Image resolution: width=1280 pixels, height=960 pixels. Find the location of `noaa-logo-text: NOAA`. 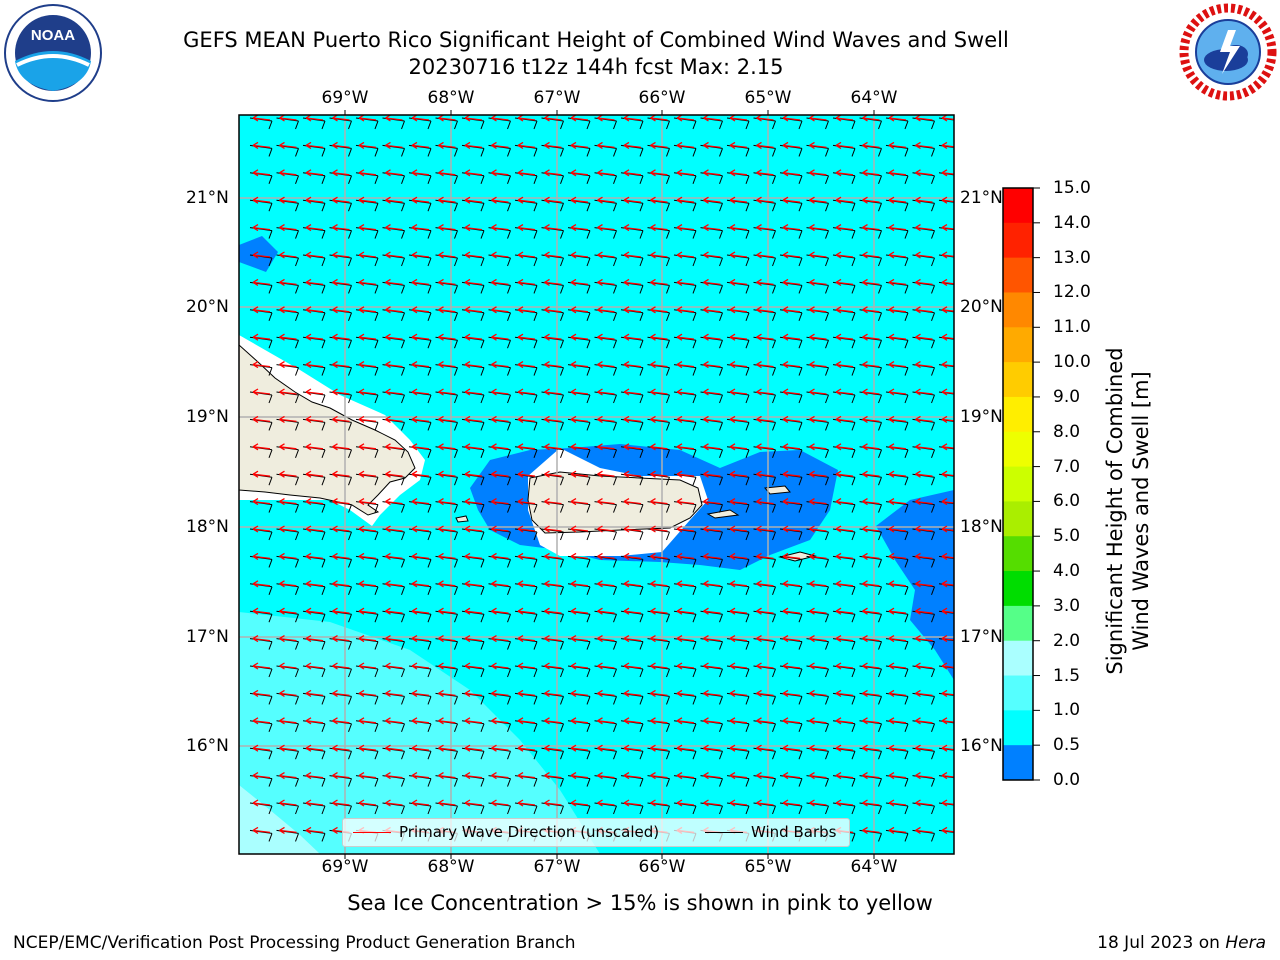

noaa-logo-text: NOAA is located at coordinates (53, 35).